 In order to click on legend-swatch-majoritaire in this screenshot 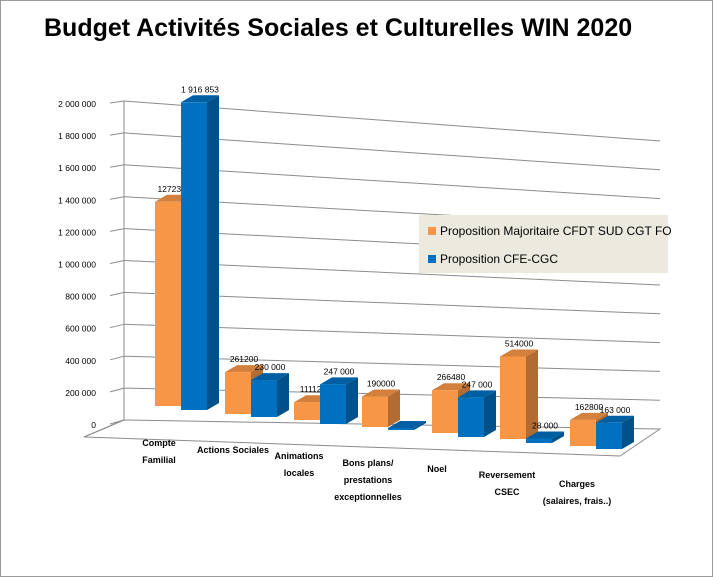, I will do `click(432, 230)`.